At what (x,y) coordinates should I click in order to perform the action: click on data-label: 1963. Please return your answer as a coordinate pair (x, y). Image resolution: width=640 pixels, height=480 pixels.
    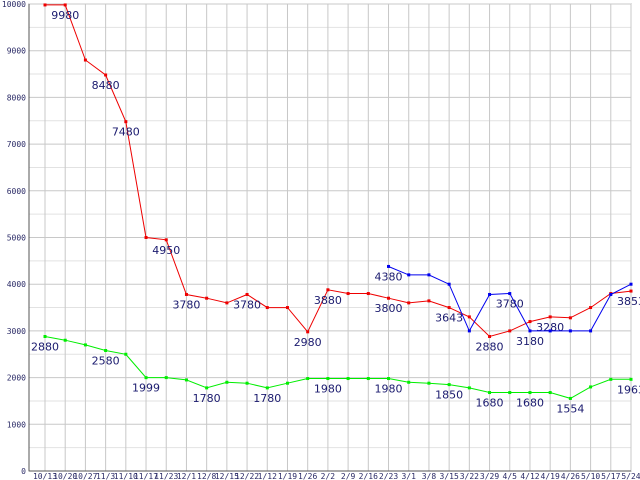
    Looking at the image, I should click on (628, 389).